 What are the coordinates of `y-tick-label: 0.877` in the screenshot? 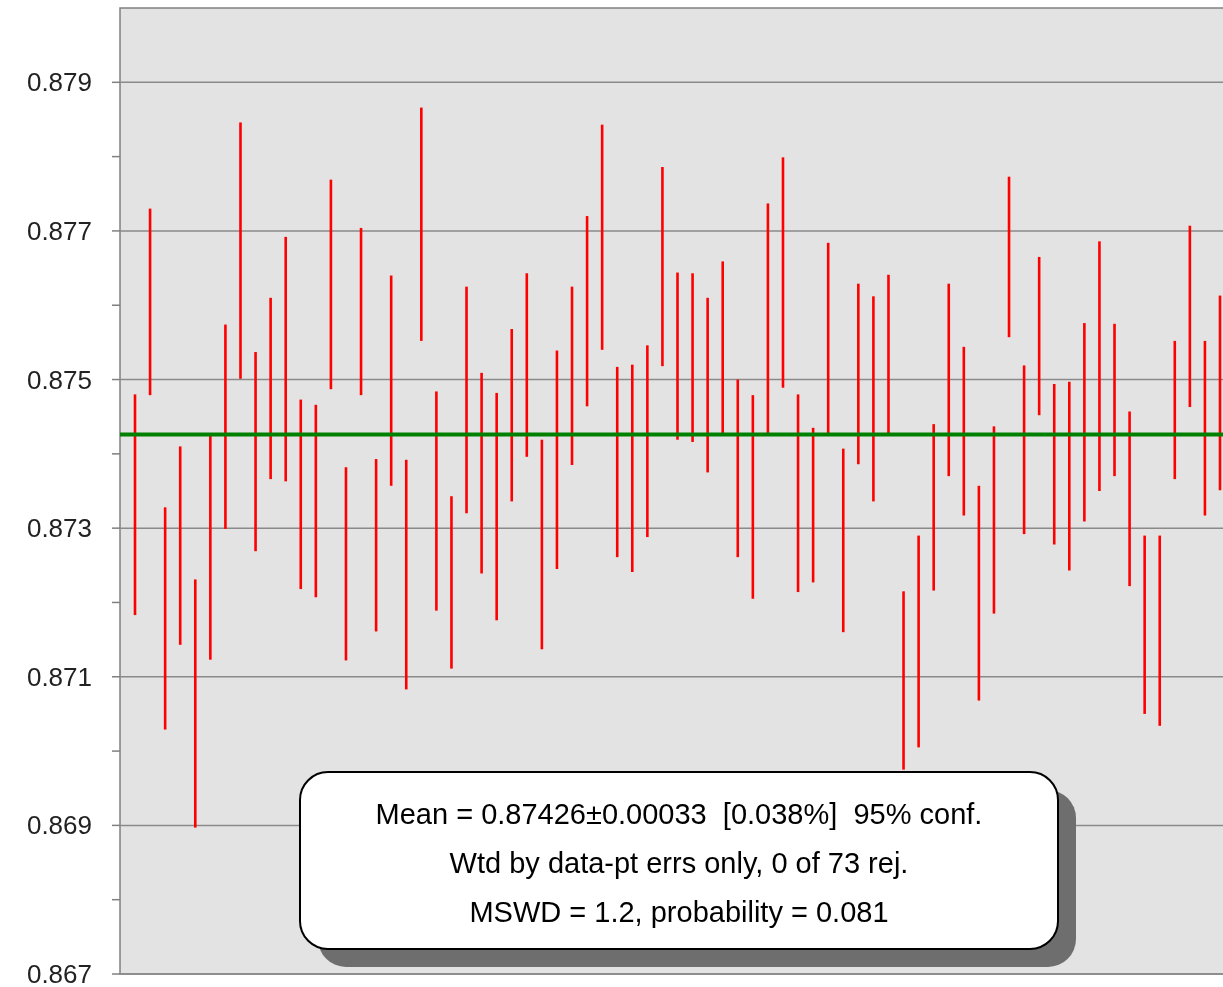 It's located at (59, 231).